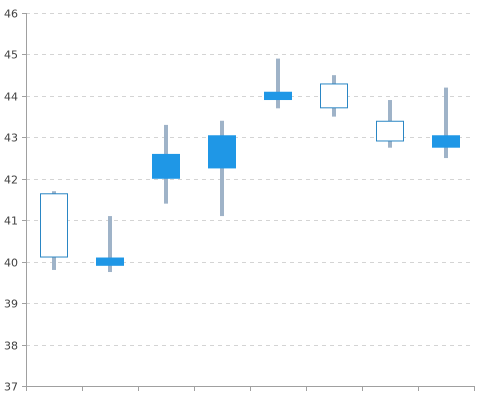 This screenshot has width=484, height=412. What do you see at coordinates (11, 387) in the screenshot?
I see `y-tick-label: 37` at bounding box center [11, 387].